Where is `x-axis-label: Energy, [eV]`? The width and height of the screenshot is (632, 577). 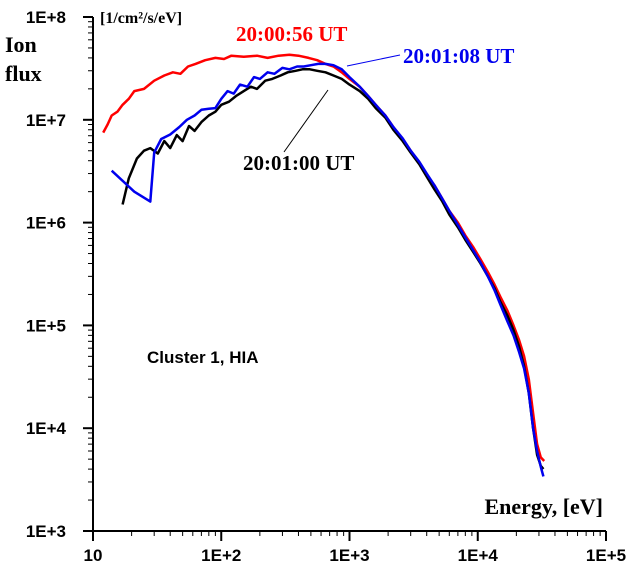 x-axis-label: Energy, [eV] is located at coordinates (543, 506).